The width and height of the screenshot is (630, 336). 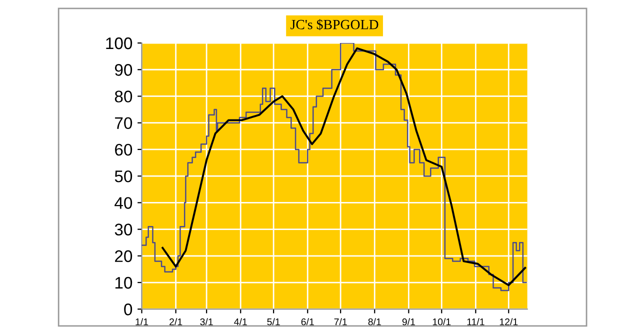 I want to click on y-tick-label: 90, so click(x=123, y=70).